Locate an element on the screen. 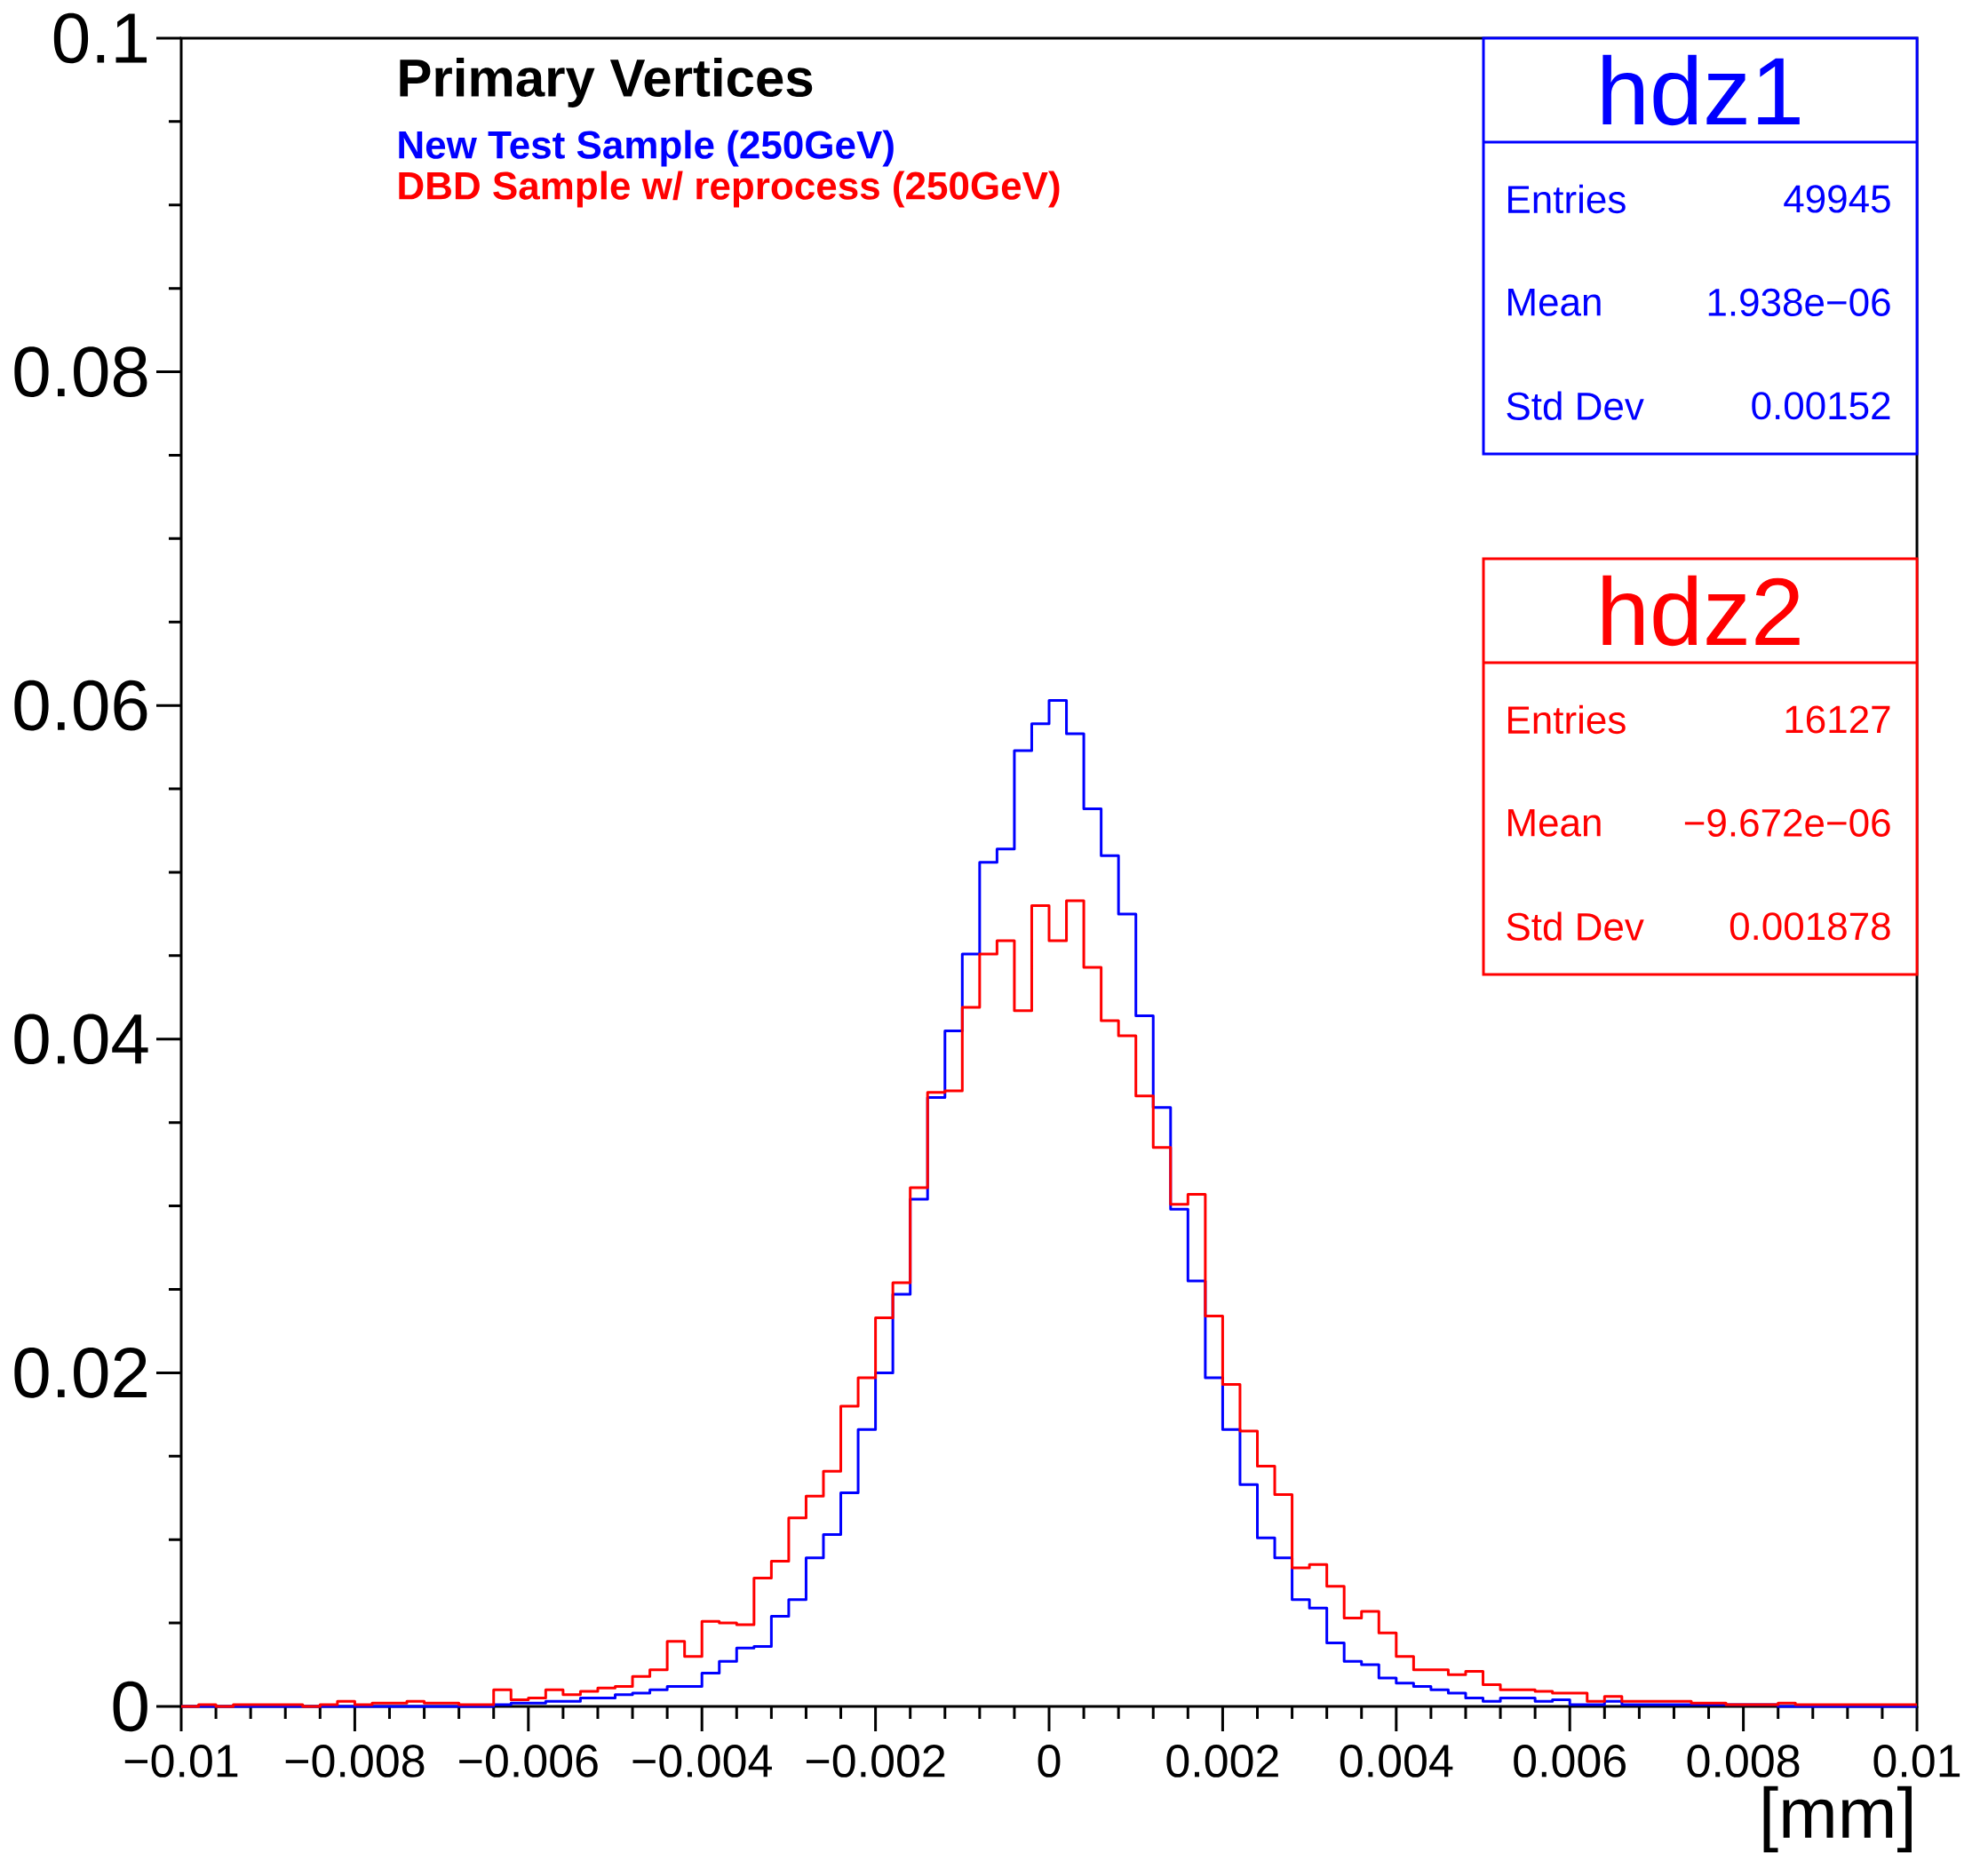  x-tick-label: −0.01 is located at coordinates (181, 1761).